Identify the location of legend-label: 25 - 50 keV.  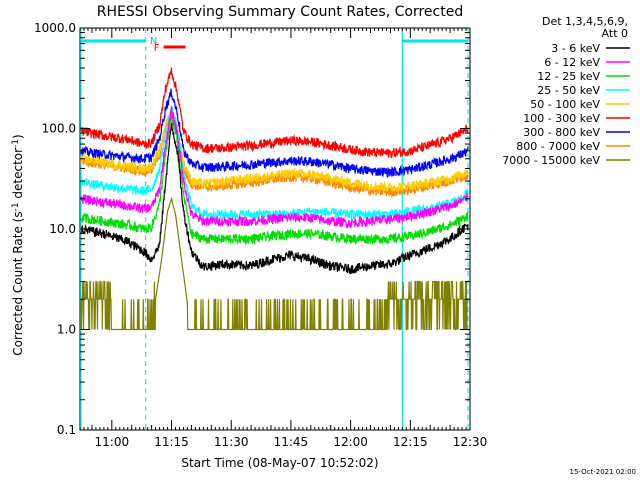
(568, 90).